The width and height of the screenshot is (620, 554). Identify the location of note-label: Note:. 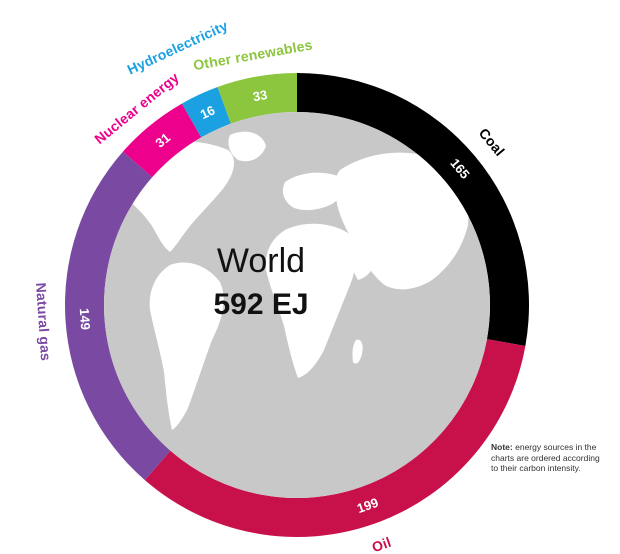
(502, 447).